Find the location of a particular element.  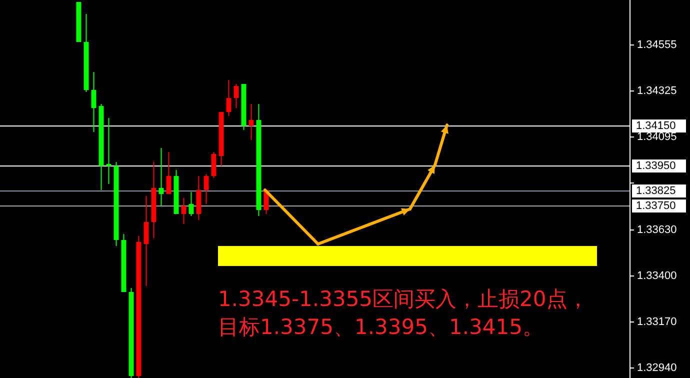

annotation: 目标1.3375、1.3395、1.3415。 is located at coordinates (381, 327).